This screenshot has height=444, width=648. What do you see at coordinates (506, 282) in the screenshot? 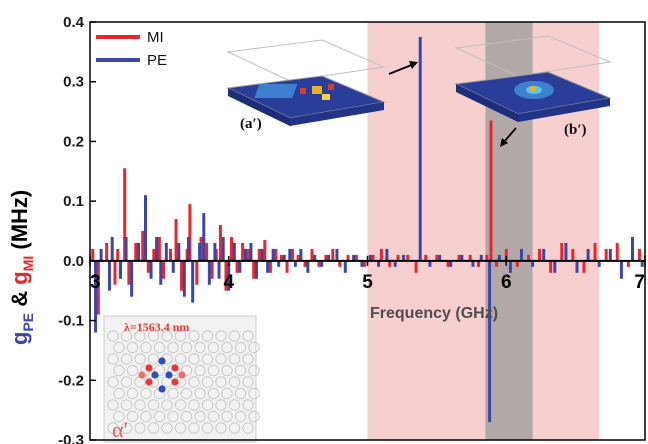
I see `x-tick-label-3: 6` at bounding box center [506, 282].